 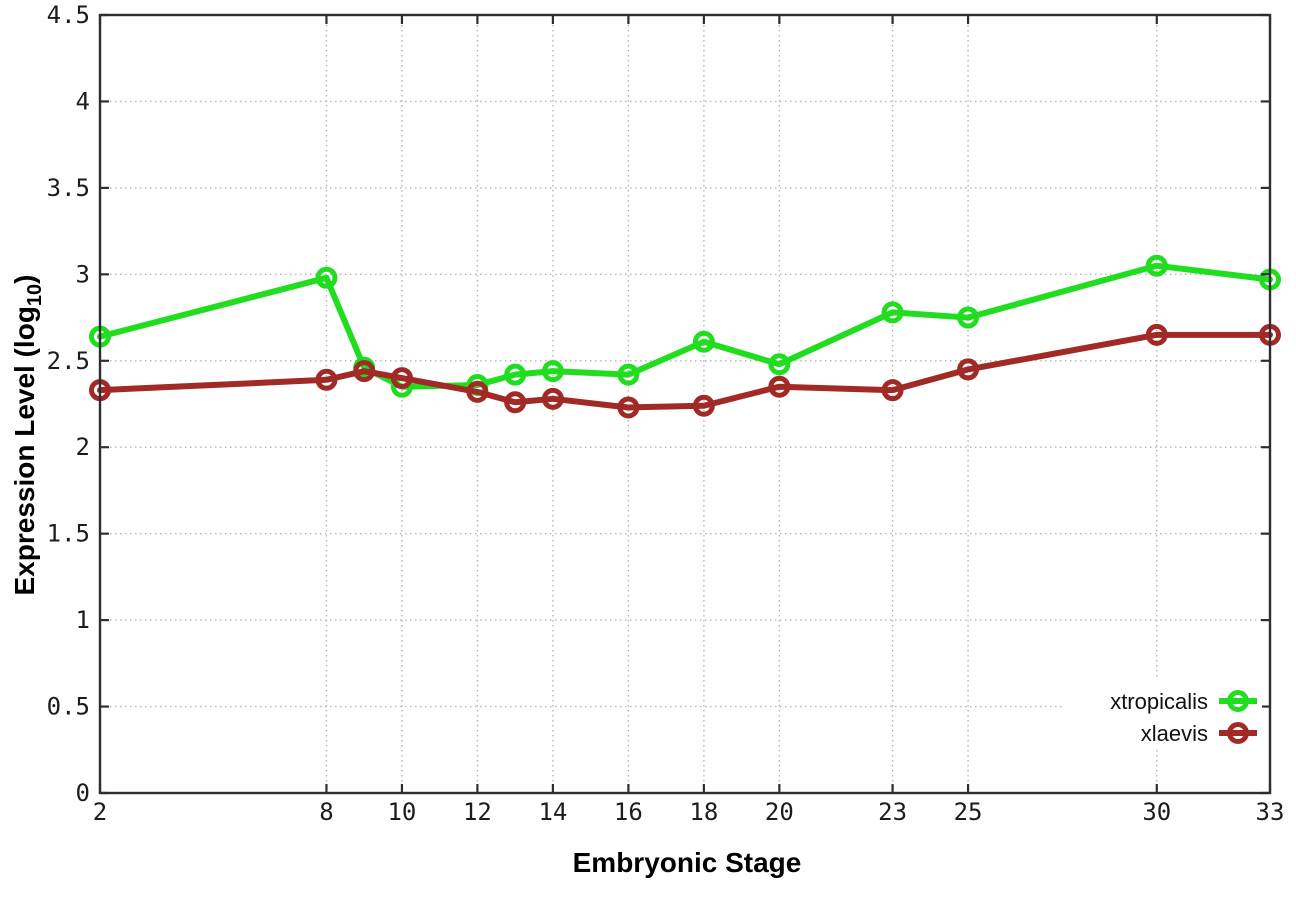 What do you see at coordinates (628, 812) in the screenshot?
I see `x-tick-label: 16` at bounding box center [628, 812].